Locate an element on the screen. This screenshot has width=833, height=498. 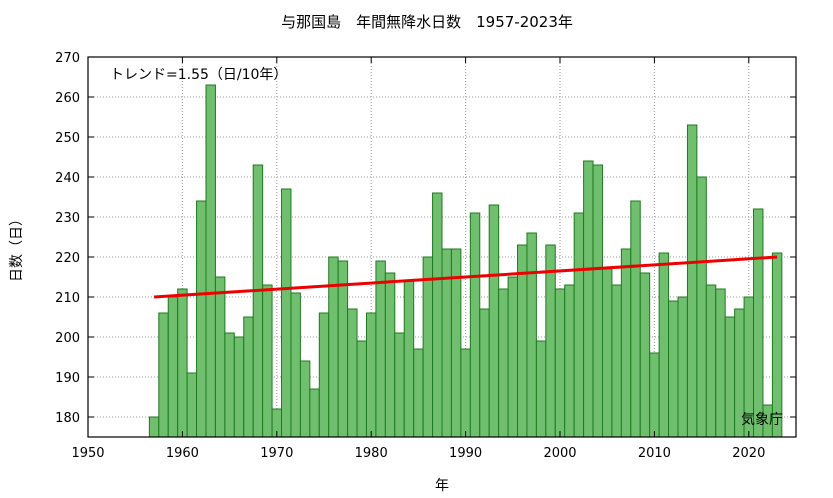
y-axis-label: 日数（日） is located at coordinates (17, 247).